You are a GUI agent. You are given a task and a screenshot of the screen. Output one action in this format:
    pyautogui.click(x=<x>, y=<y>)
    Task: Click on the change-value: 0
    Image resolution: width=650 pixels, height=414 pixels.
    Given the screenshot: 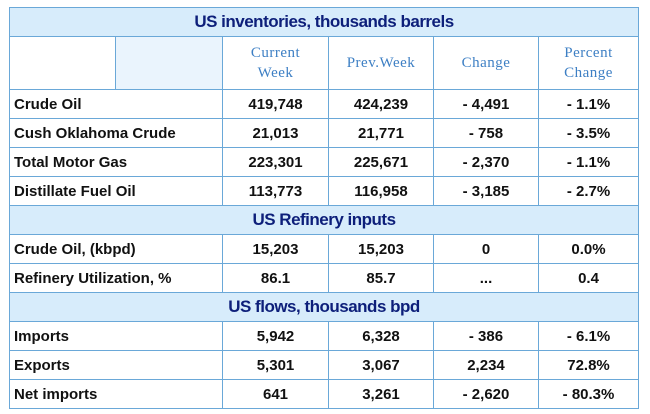 What is the action you would take?
    pyautogui.click(x=486, y=249)
    